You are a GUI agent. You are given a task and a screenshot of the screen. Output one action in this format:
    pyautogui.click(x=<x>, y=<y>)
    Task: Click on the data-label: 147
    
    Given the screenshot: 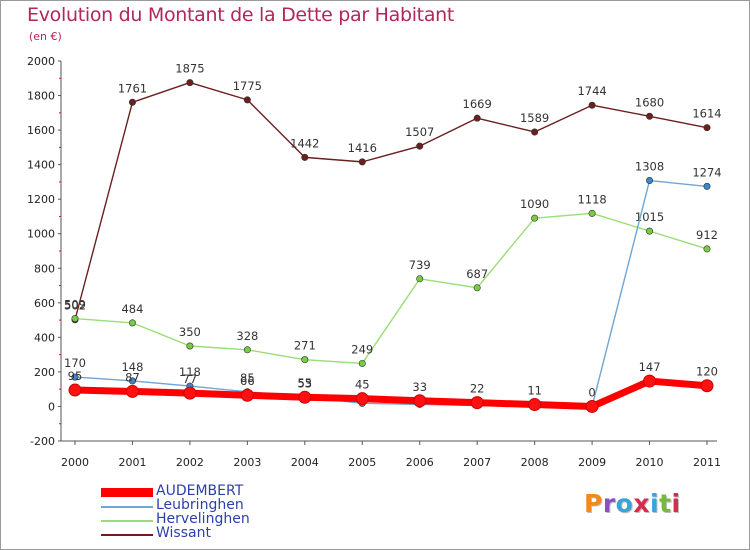 What is the action you would take?
    pyautogui.click(x=650, y=367)
    